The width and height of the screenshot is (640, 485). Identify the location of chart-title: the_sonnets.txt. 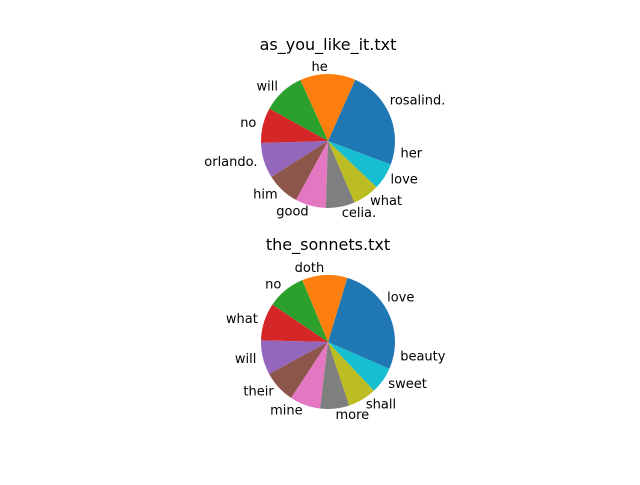
(328, 245).